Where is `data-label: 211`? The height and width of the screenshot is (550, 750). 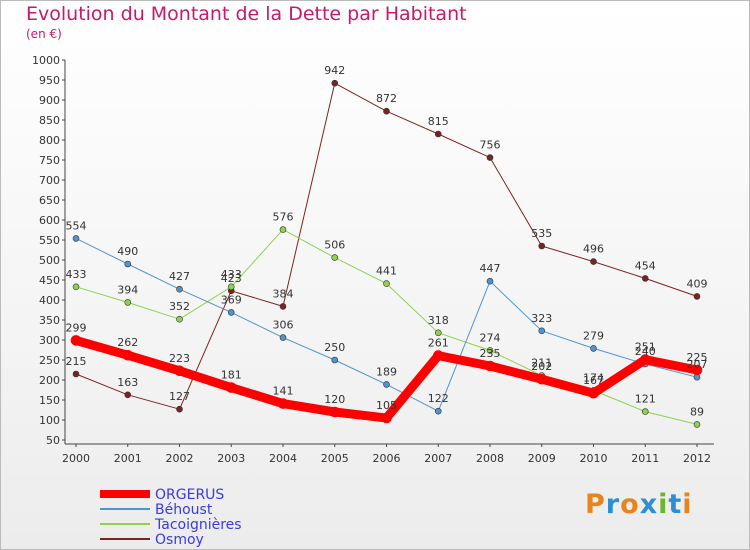
data-label: 211 is located at coordinates (541, 363).